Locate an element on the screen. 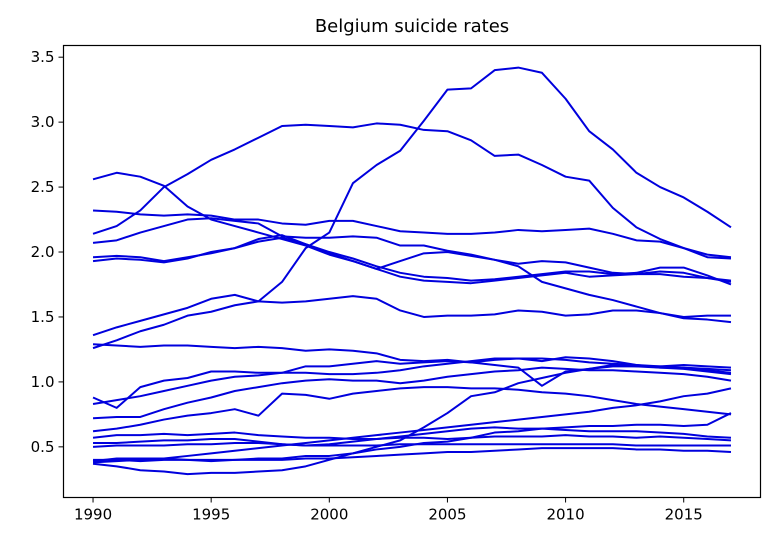 This screenshot has width=775, height=549. y-tick-label: 2.5 is located at coordinates (43, 187).